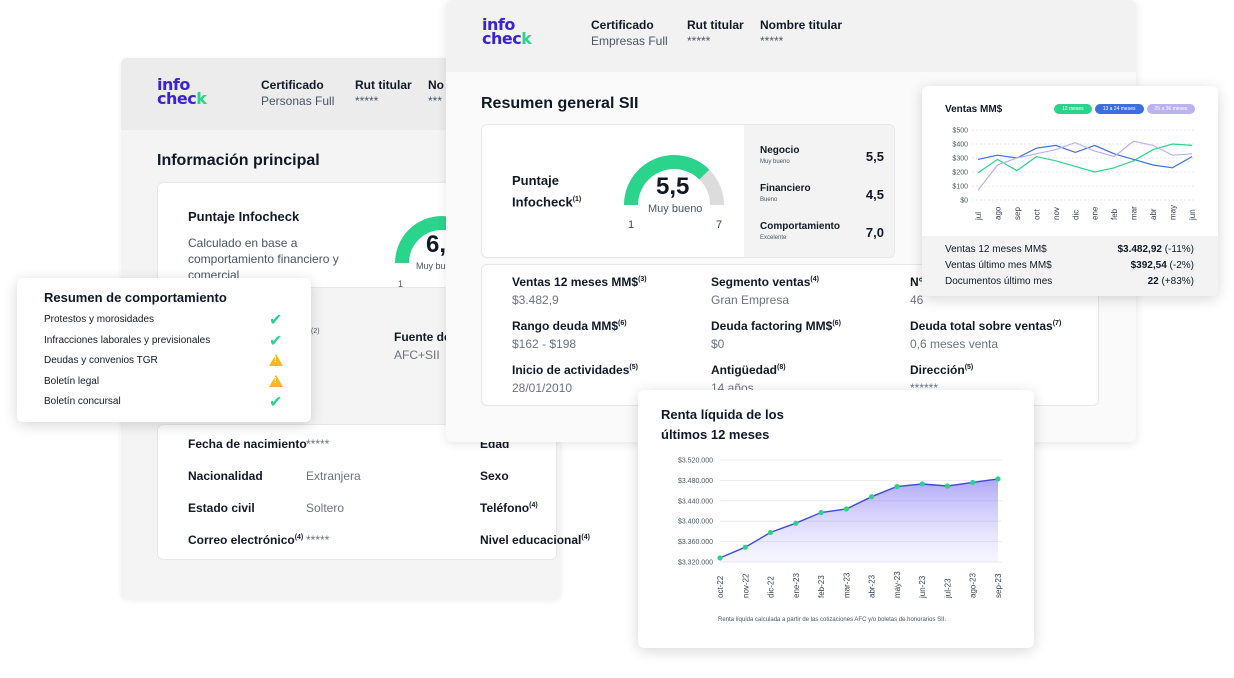 Image resolution: width=1234 pixels, height=678 pixels. What do you see at coordinates (964, 201) in the screenshot?
I see `y-tick-label: $0` at bounding box center [964, 201].